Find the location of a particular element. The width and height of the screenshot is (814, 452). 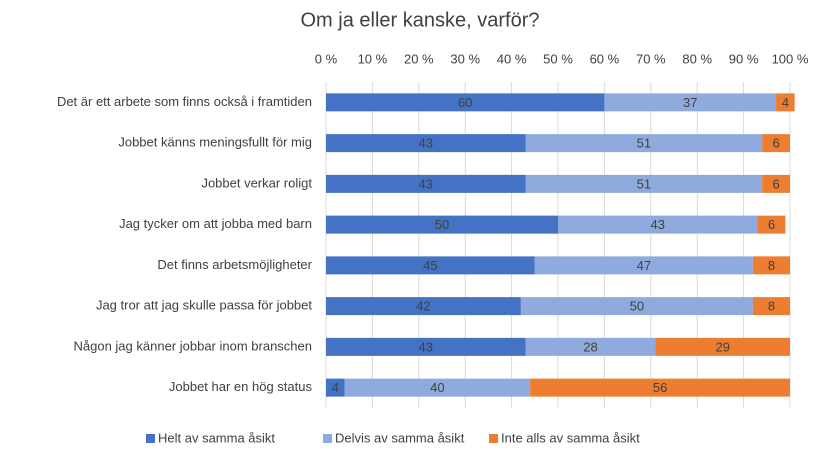

y-tick-label: Jag tycker om att jobba med barn is located at coordinates (215, 223).